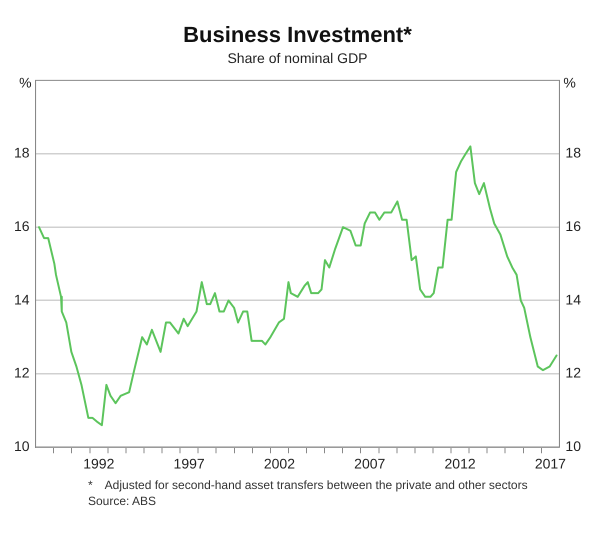 The height and width of the screenshot is (547, 595). Describe the element at coordinates (308, 485) in the screenshot. I see `text: * Adjusted for second-hand asset transfers between the private and other sectors` at that location.